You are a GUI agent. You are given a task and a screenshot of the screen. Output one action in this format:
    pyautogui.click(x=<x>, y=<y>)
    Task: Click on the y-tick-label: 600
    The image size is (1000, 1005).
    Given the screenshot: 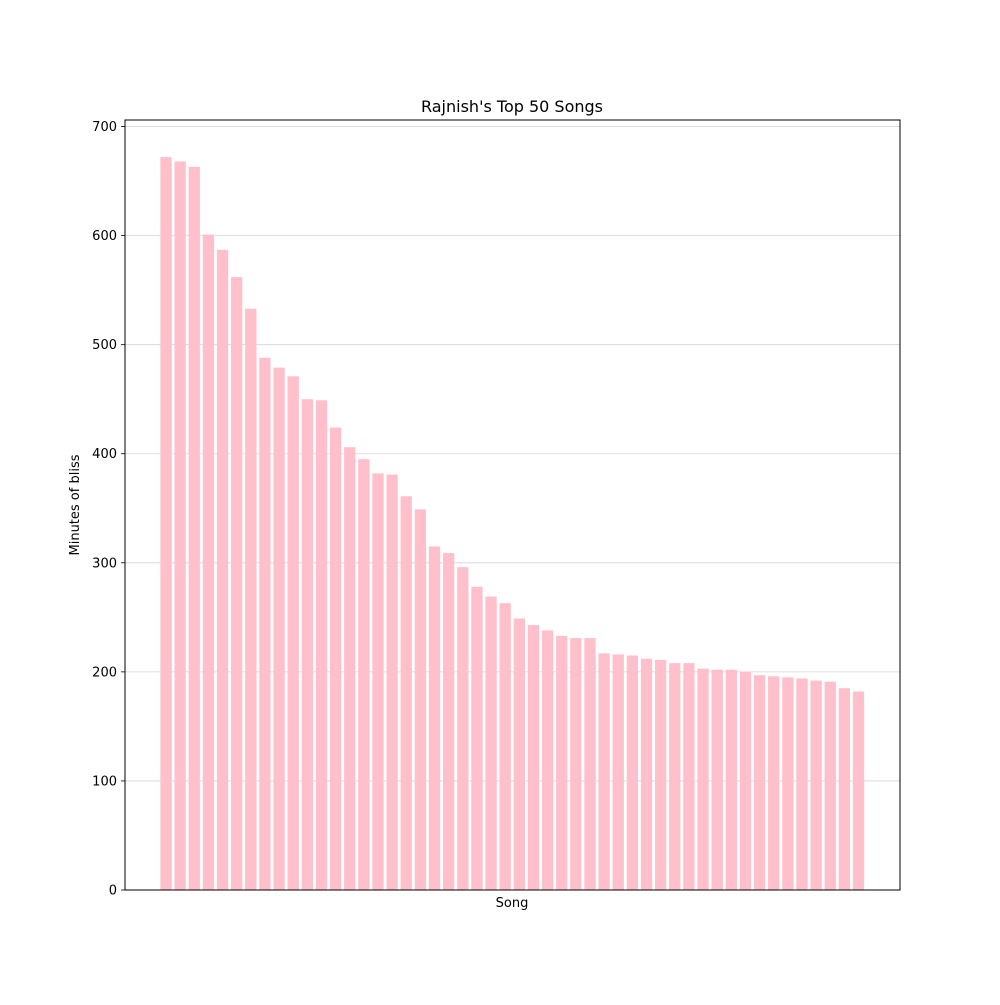 What is the action you would take?
    pyautogui.click(x=104, y=236)
    